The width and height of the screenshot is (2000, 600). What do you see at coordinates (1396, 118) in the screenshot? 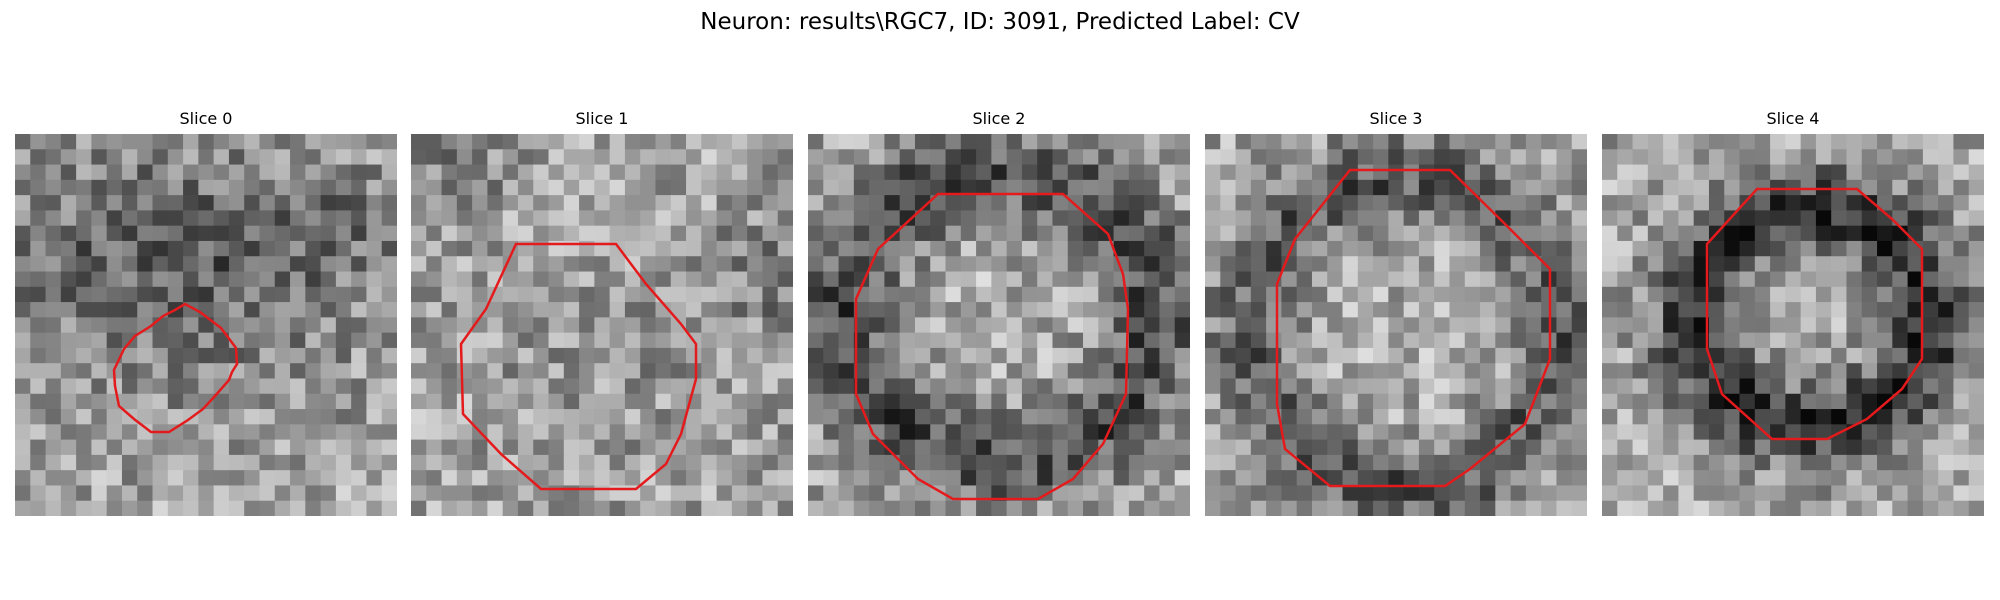
I see `slice-title-3: Slice 3` at bounding box center [1396, 118].